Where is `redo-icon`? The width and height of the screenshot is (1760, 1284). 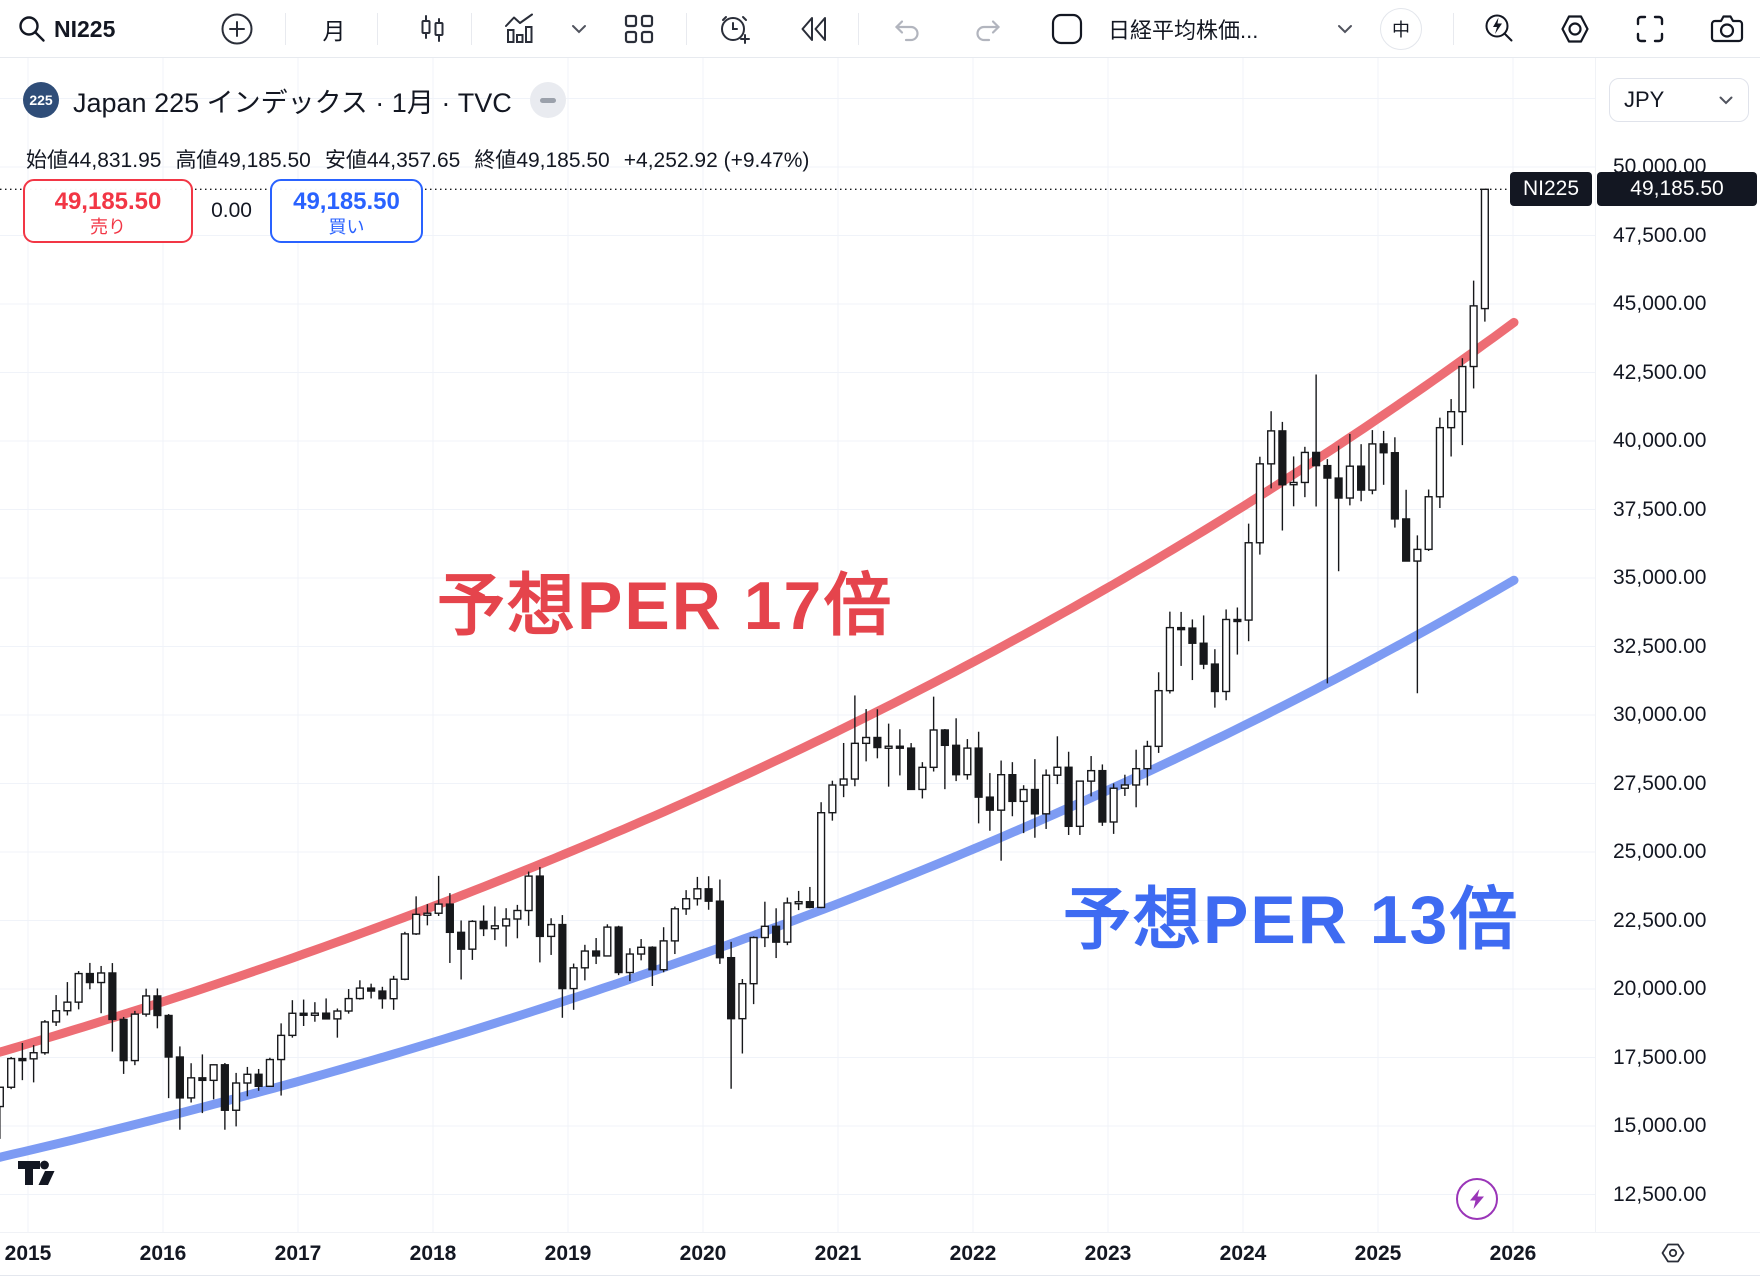 redo-icon is located at coordinates (988, 31).